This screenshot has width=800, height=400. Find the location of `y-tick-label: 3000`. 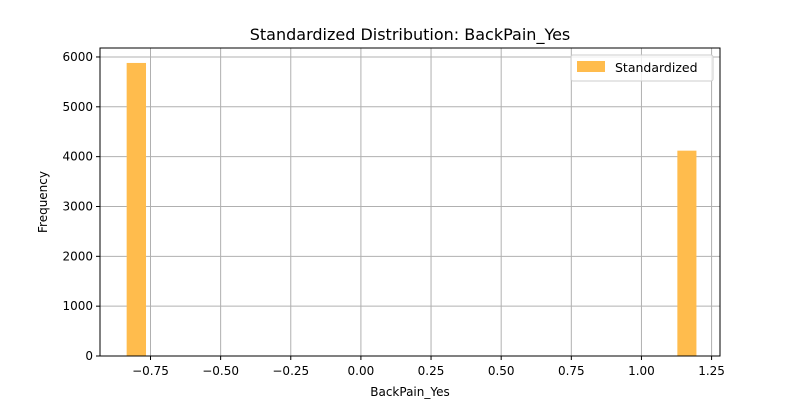

y-tick-label: 3000 is located at coordinates (77, 206).